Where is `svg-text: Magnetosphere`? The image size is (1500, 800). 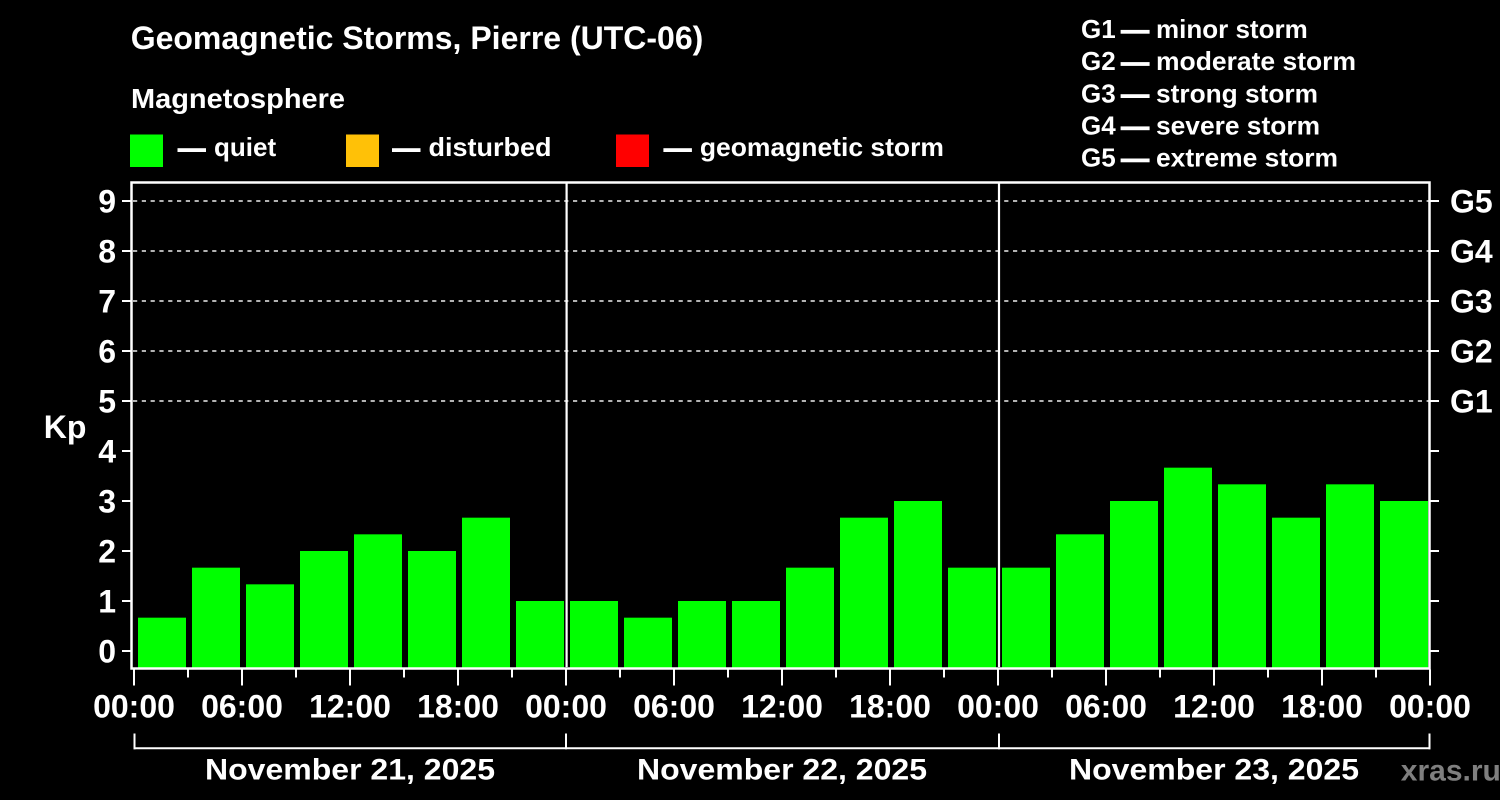 svg-text: Magnetosphere is located at coordinates (238, 98).